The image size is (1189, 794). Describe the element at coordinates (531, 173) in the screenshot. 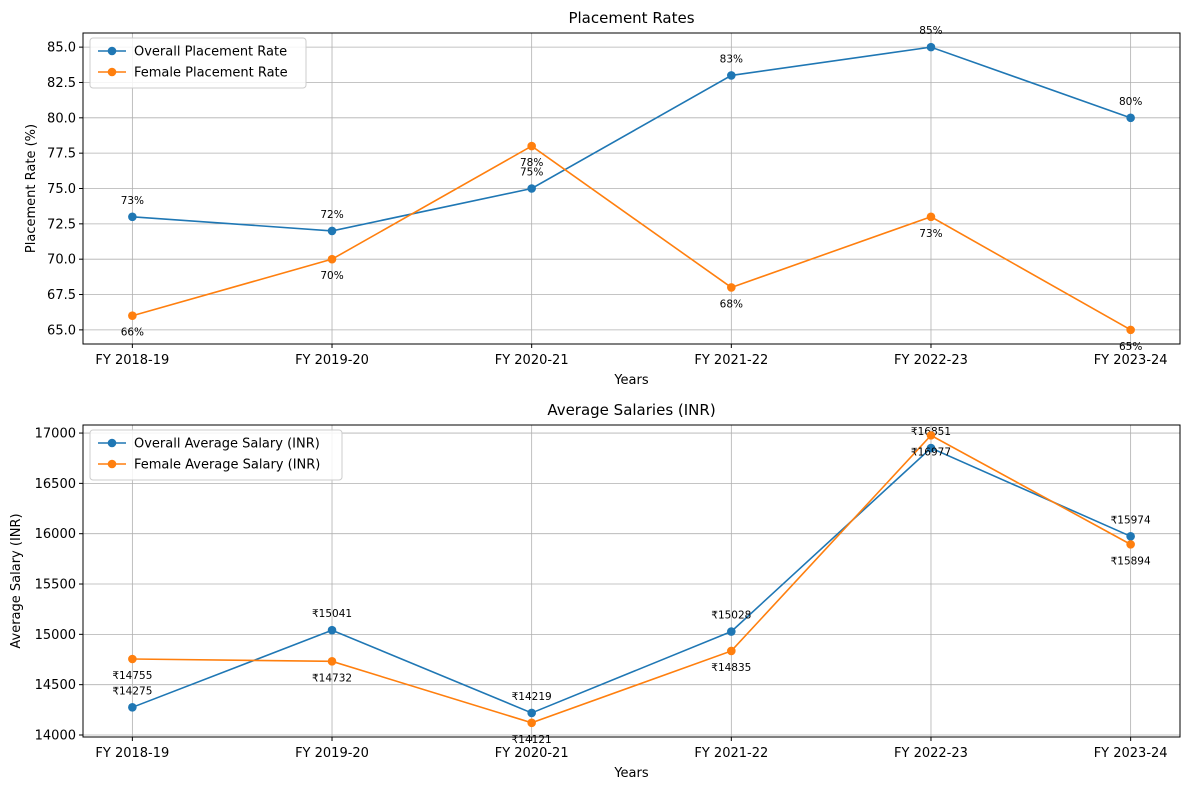

I see `data-label: 75%` at that location.